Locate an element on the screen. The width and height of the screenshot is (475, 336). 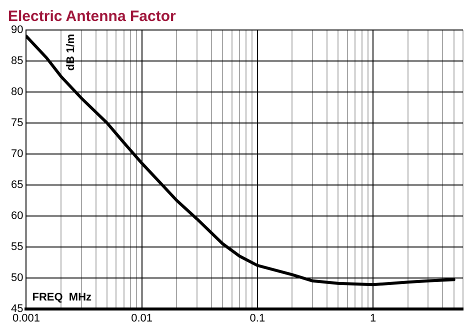
y-tick-label: 75 is located at coordinates (17, 122).